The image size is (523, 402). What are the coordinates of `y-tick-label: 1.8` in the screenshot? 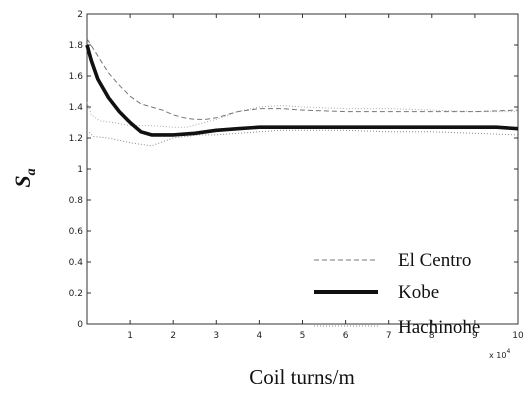 It's located at (76, 46).